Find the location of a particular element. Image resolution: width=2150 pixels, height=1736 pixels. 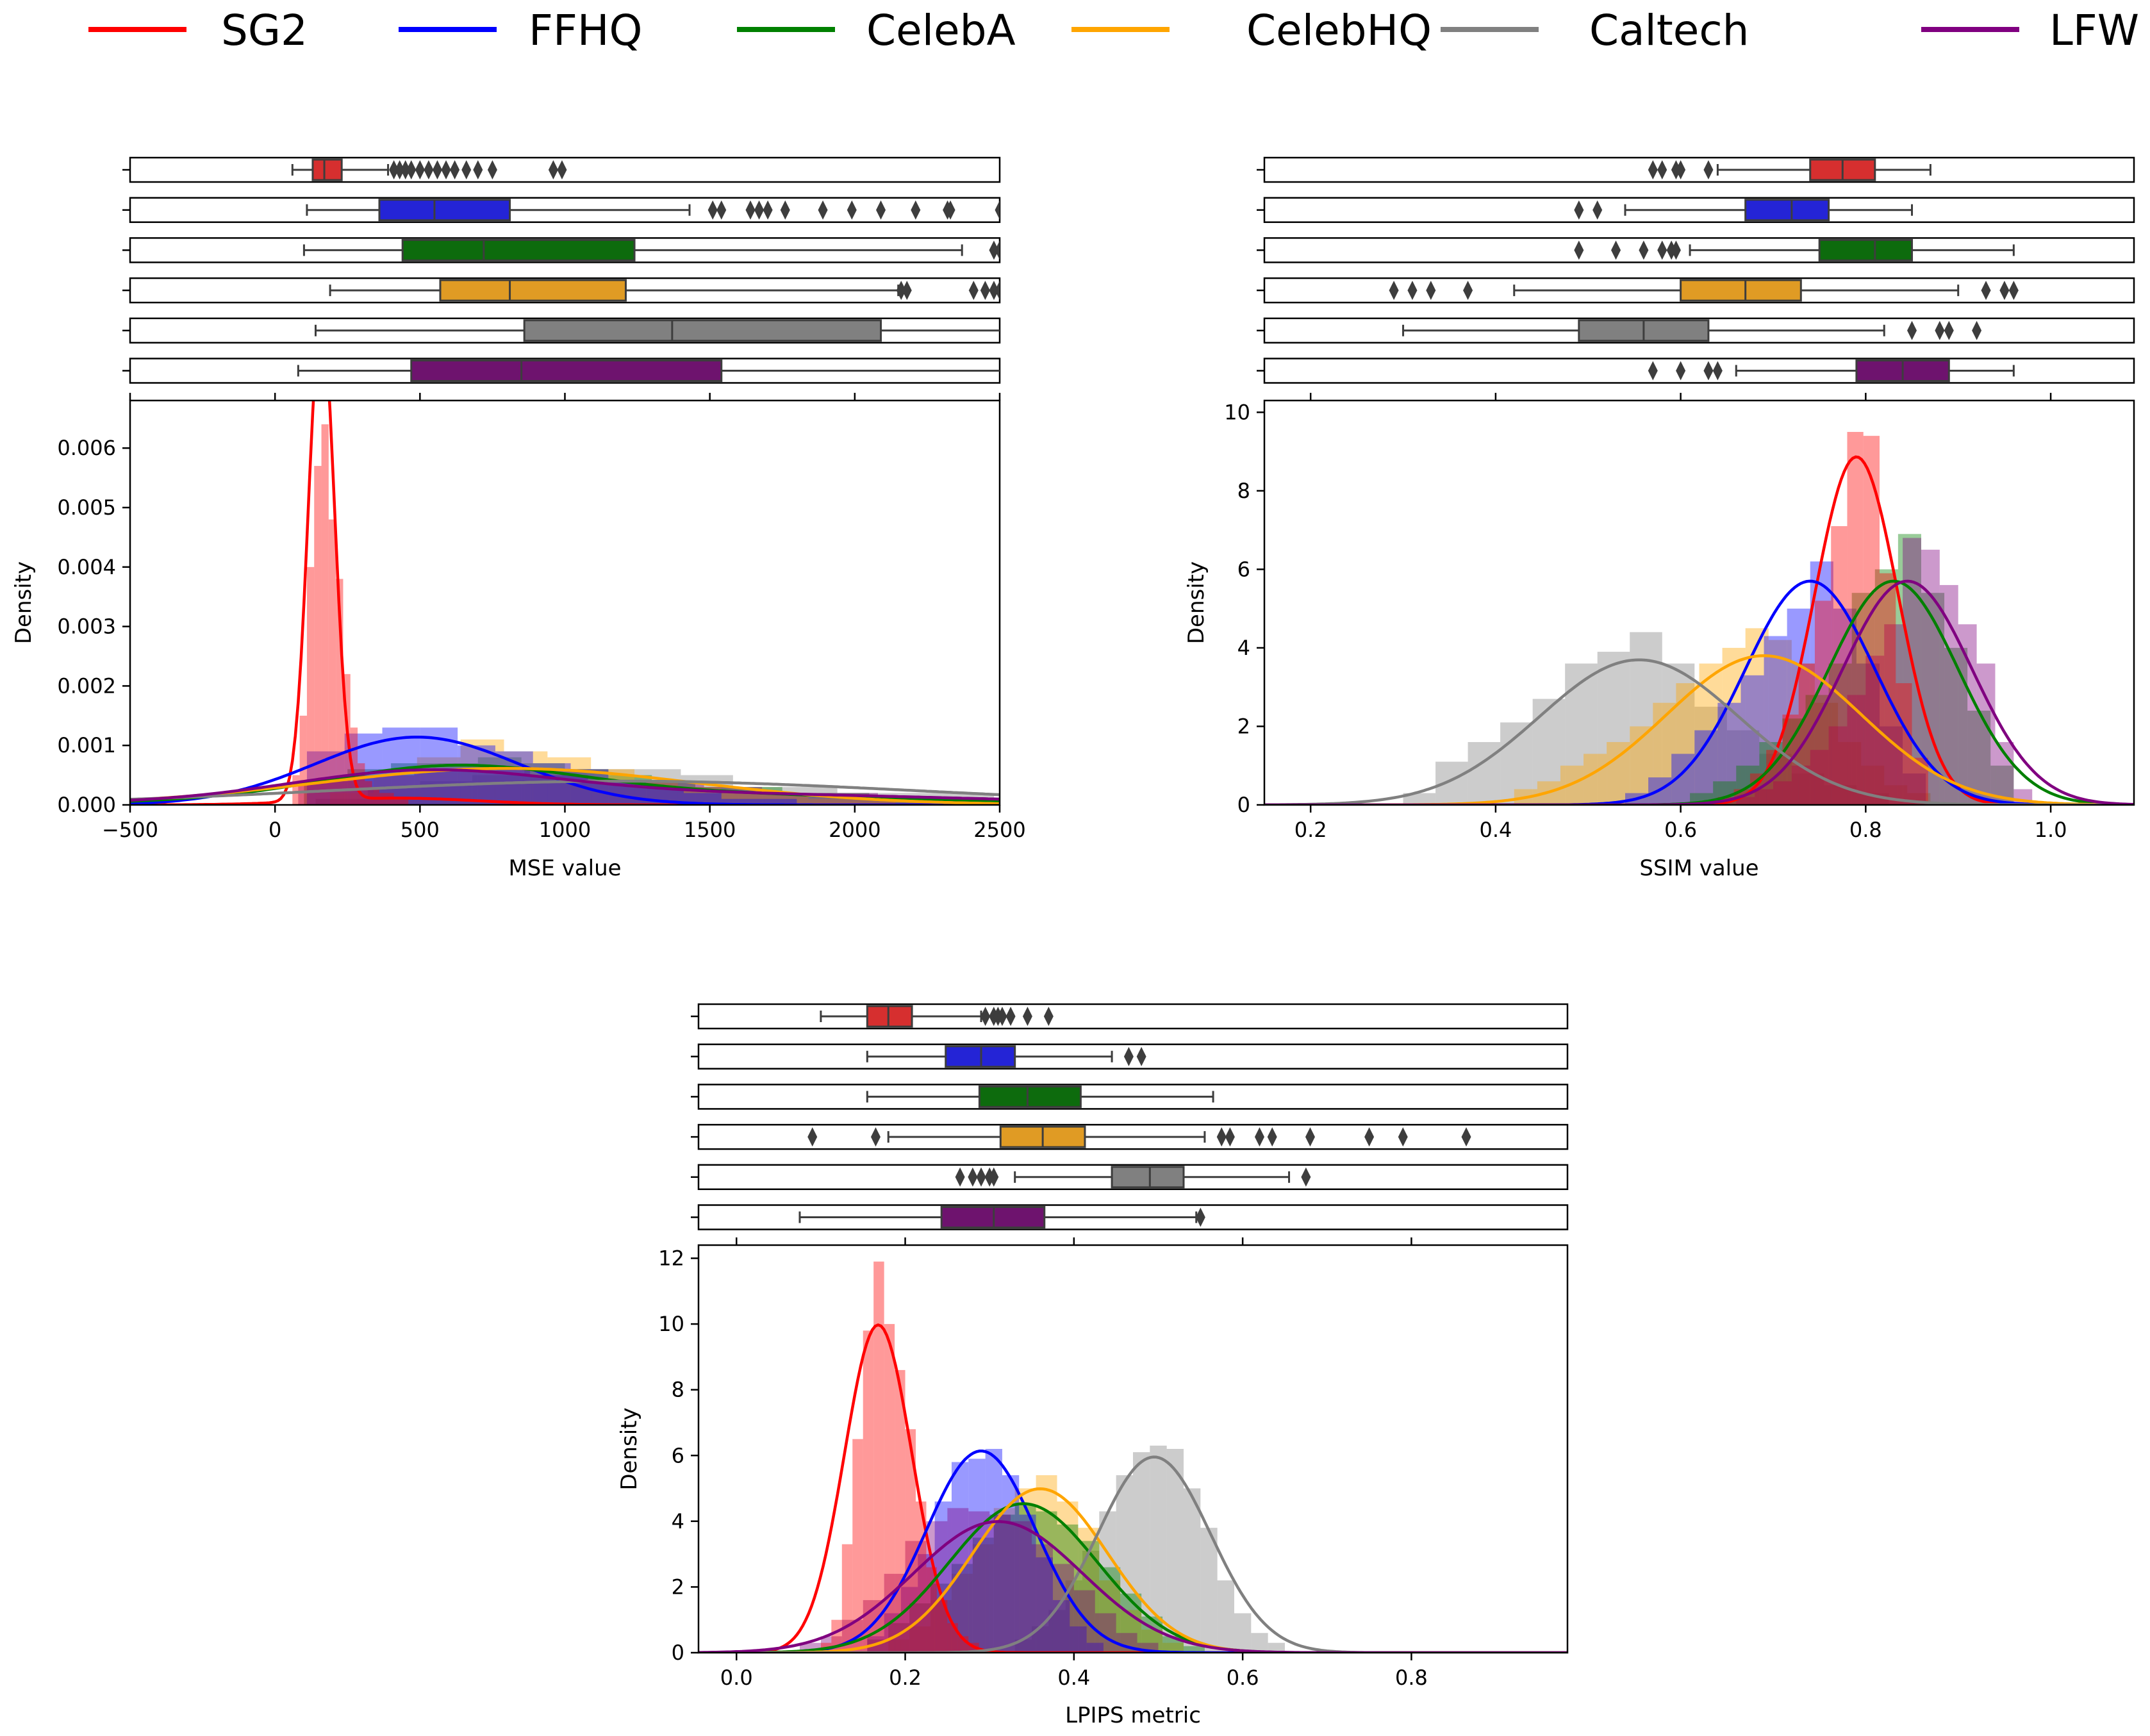

kde-curve-sg2 is located at coordinates (565, 603).